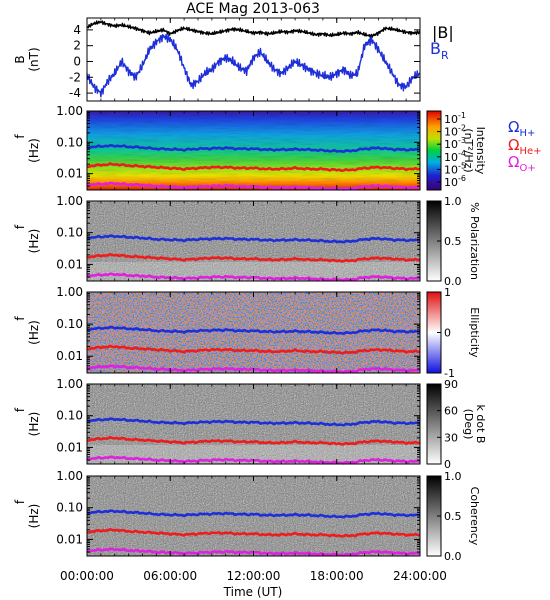 Image resolution: width=550 pixels, height=600 pixels. I want to click on ellipticity-panel: 1 0 -1 Ellipticity 1.00 0.10 0.01 f(Hz), so click(247, 332).